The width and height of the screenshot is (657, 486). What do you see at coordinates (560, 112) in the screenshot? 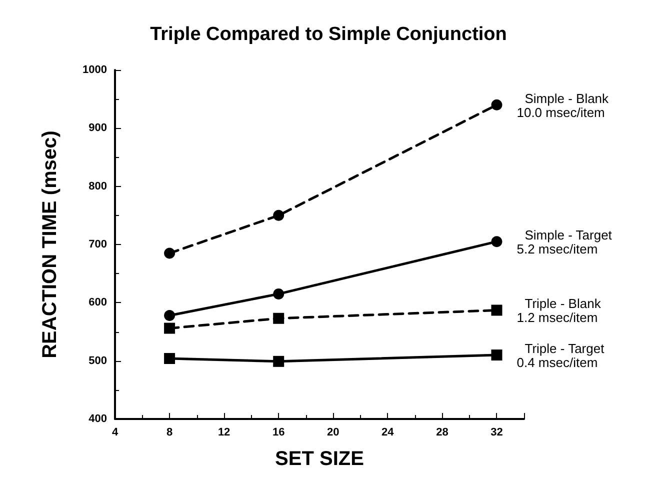
I see `annotation: 10.0 msec/item` at bounding box center [560, 112].